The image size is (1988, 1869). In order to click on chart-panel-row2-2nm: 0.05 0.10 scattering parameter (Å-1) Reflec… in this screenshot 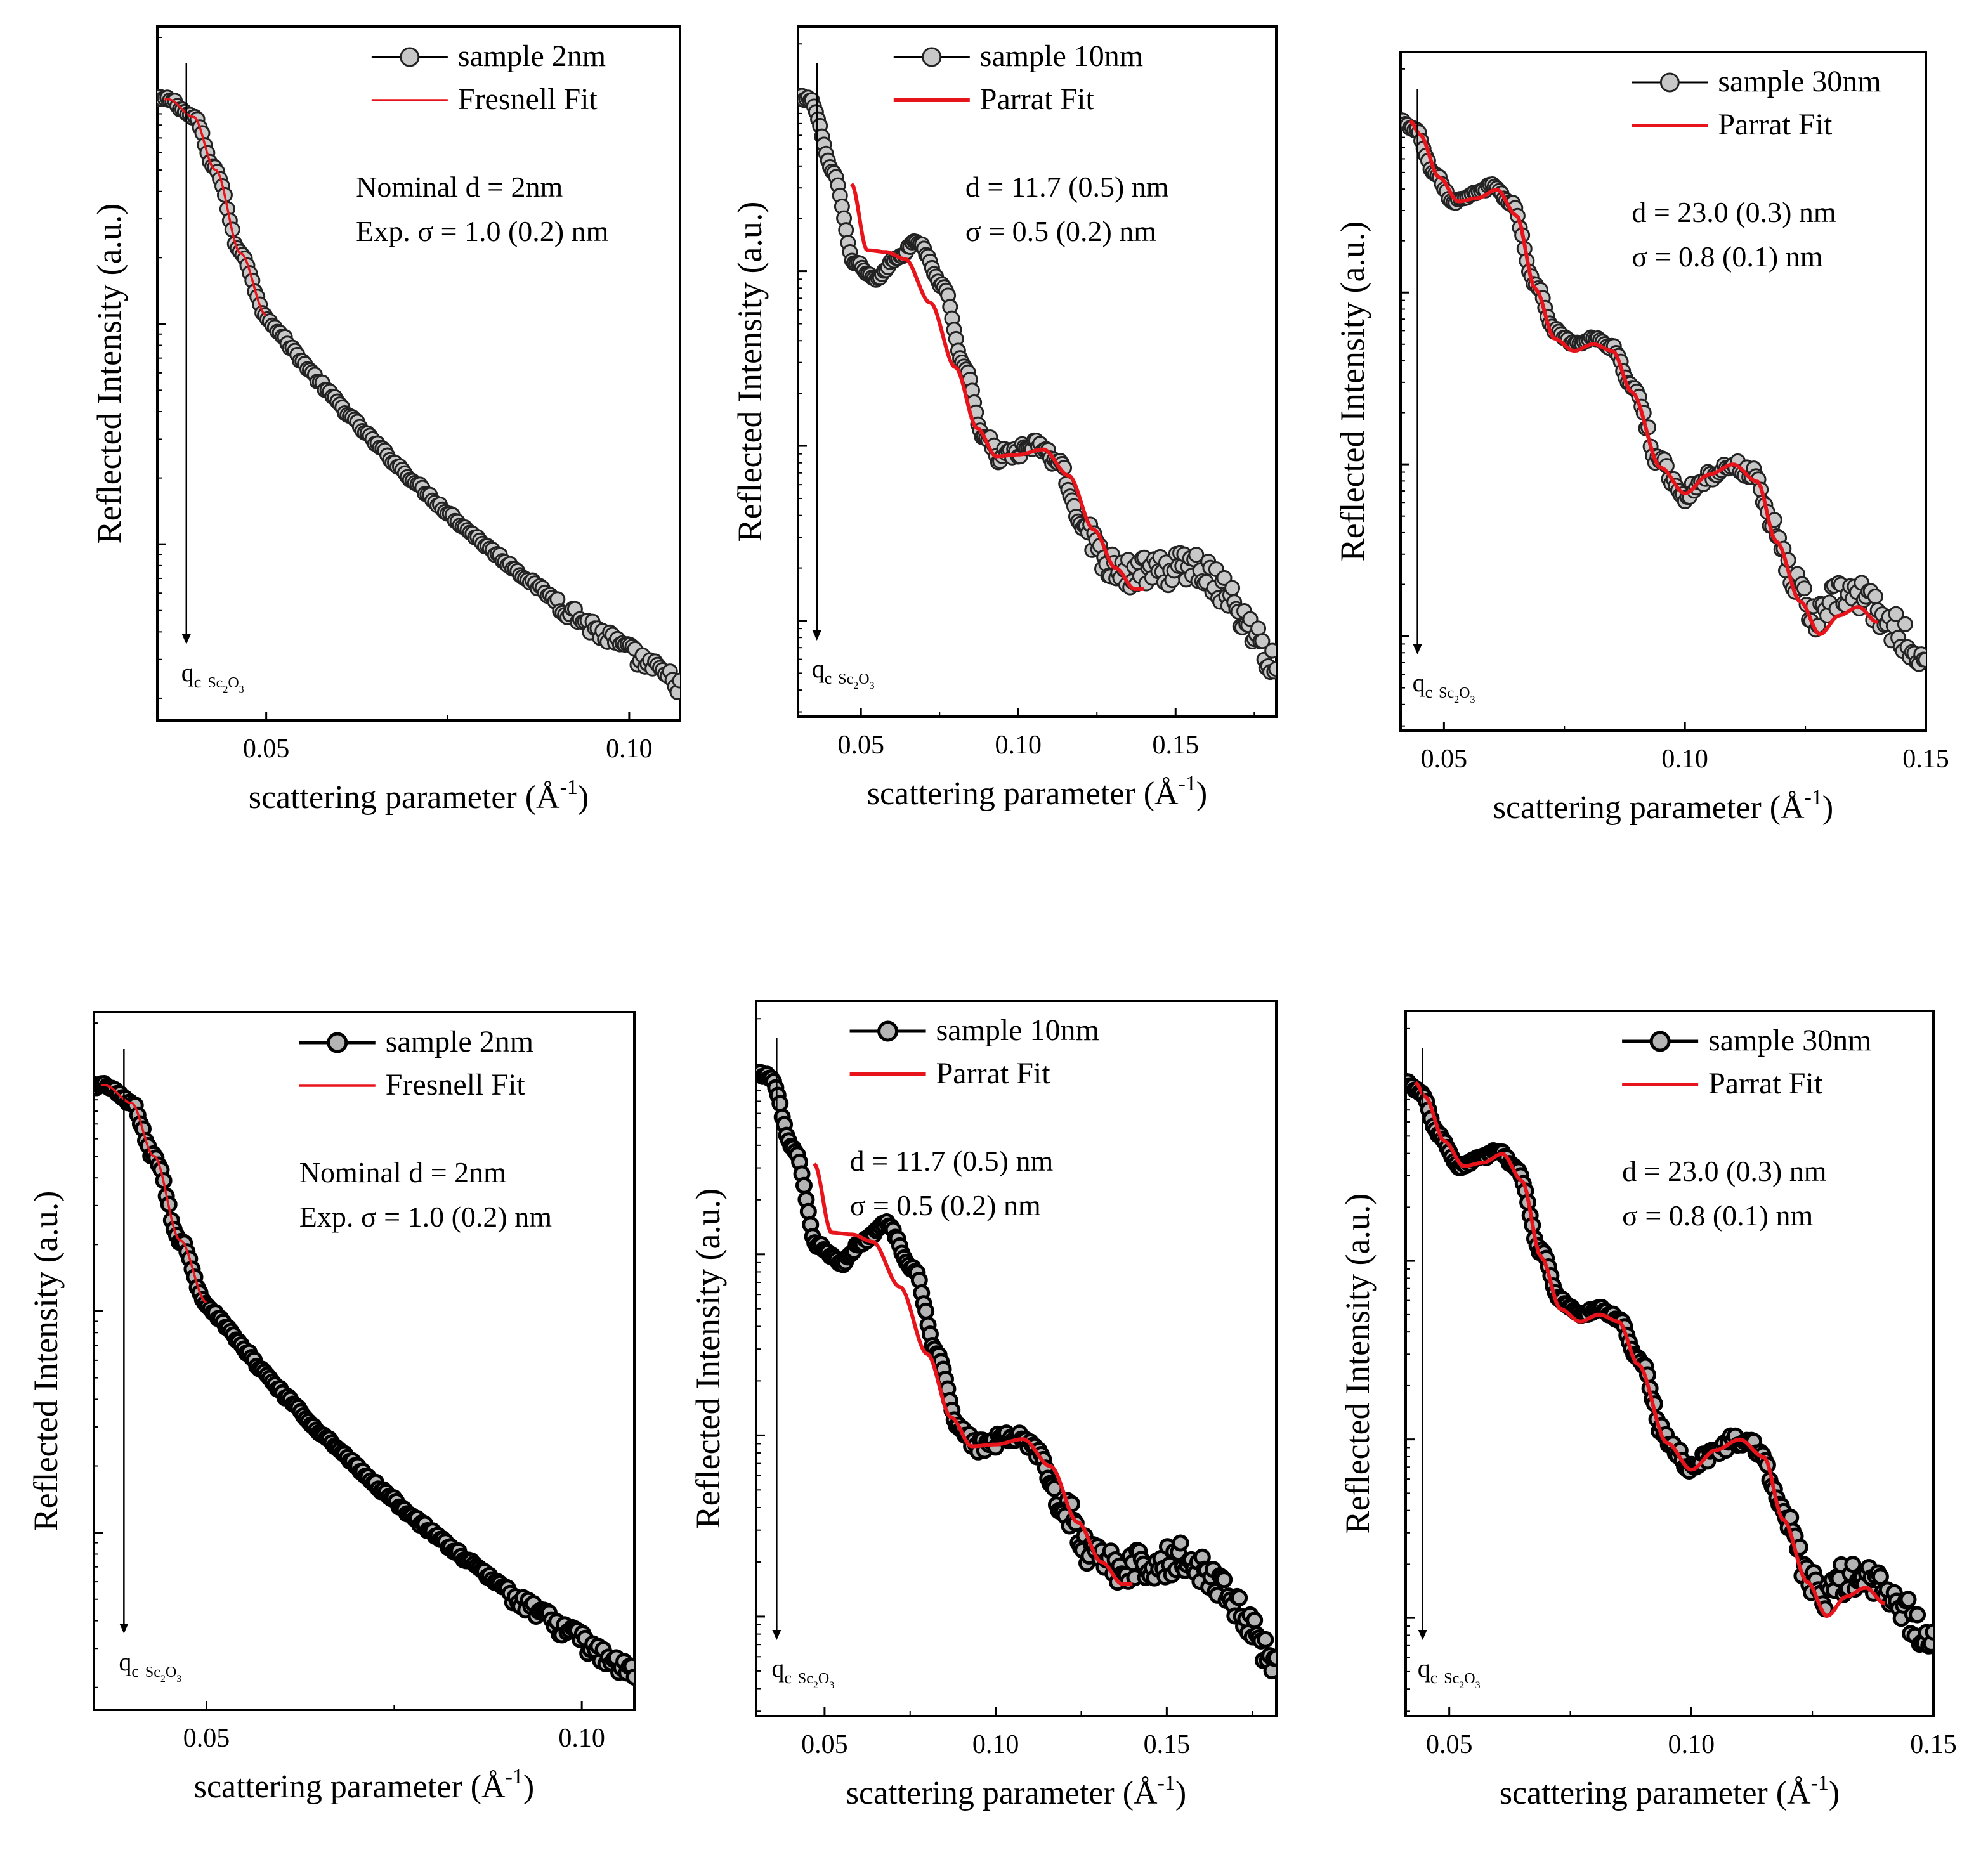, I will do `click(331, 1408)`.